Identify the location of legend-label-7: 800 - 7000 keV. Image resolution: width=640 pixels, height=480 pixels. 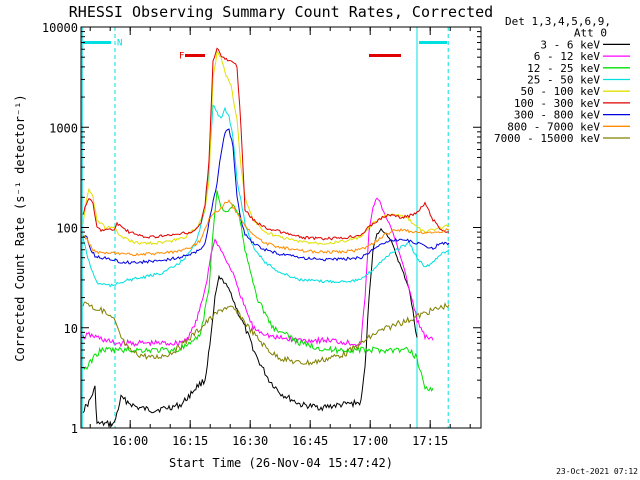
(553, 126).